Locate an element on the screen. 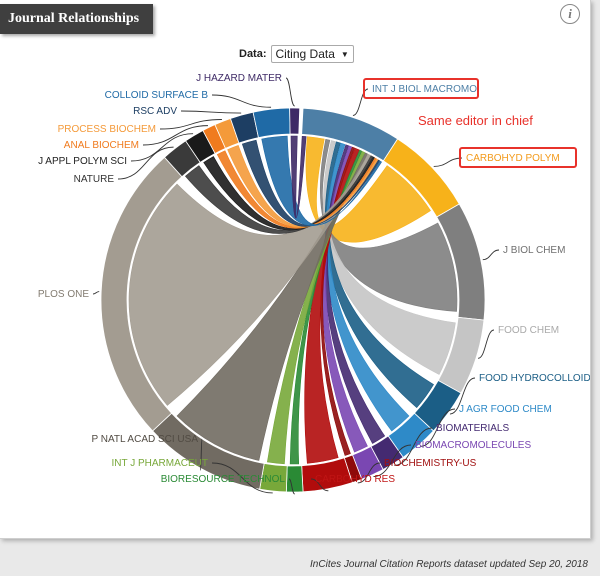 The height and width of the screenshot is (576, 600). arc-bioresource-technol is located at coordinates (294, 479).